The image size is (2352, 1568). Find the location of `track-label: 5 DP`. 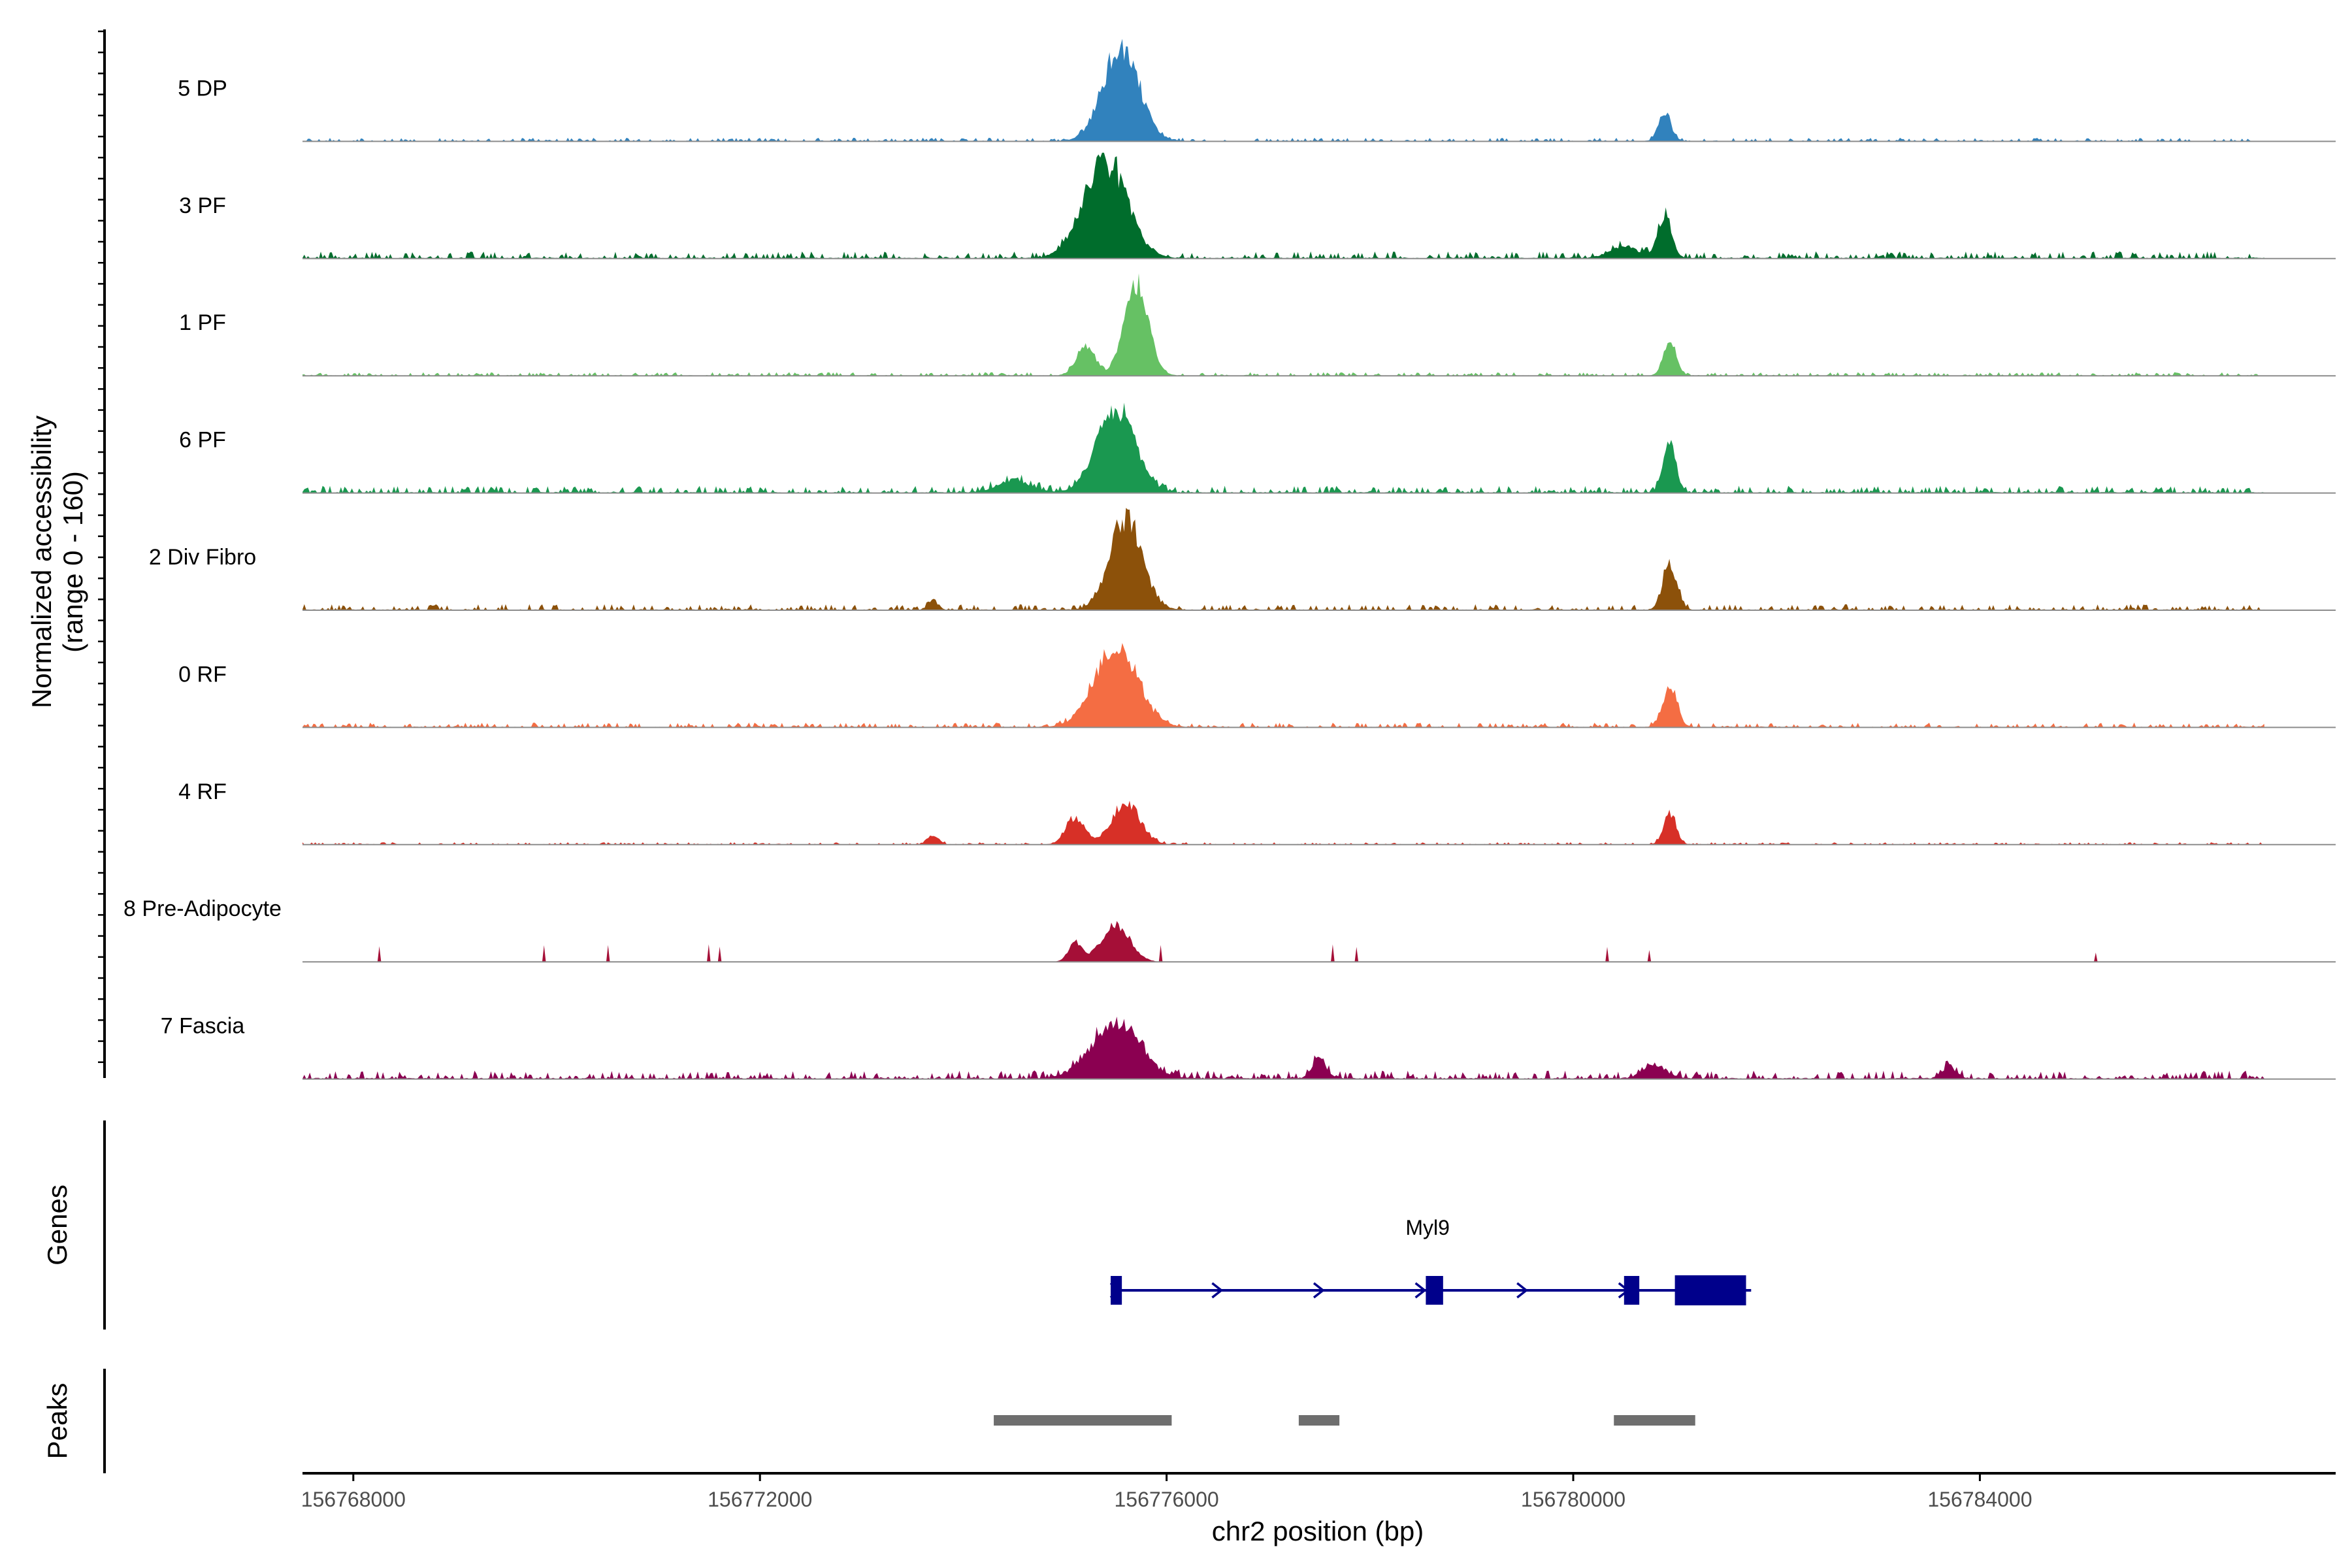

track-label: 5 DP is located at coordinates (202, 88).